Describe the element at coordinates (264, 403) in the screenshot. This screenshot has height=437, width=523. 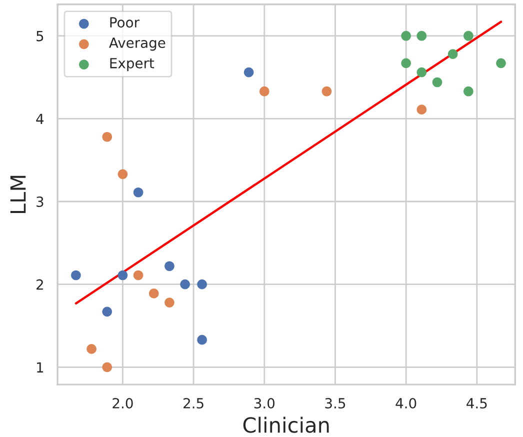
I see `x-tick-label: 3.0` at that location.